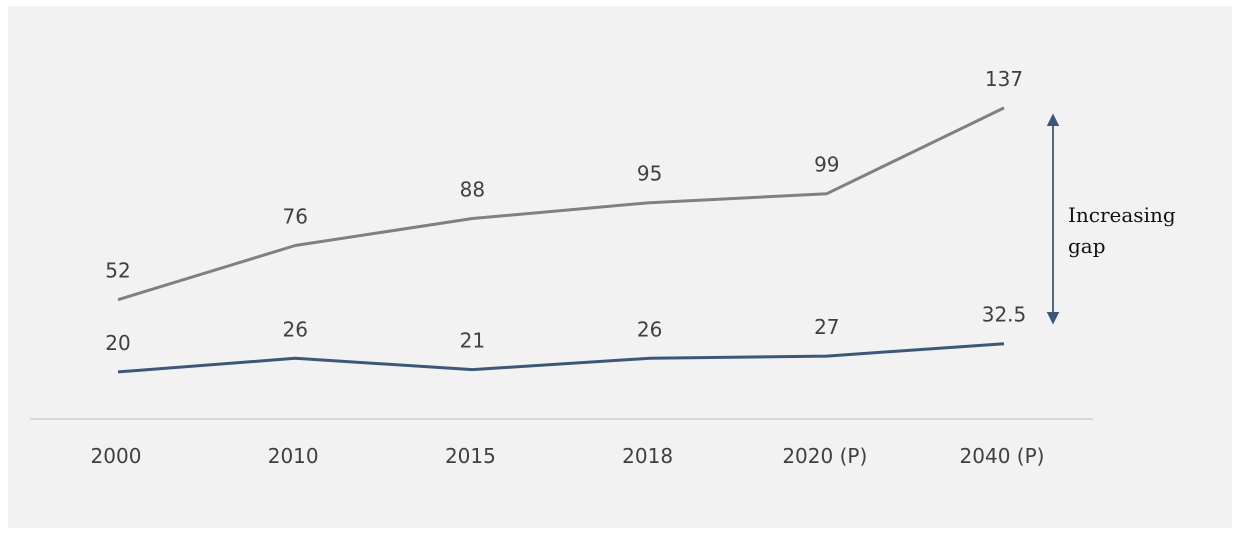 The height and width of the screenshot is (535, 1241). What do you see at coordinates (826, 165) in the screenshot?
I see `data-label: 99` at bounding box center [826, 165].